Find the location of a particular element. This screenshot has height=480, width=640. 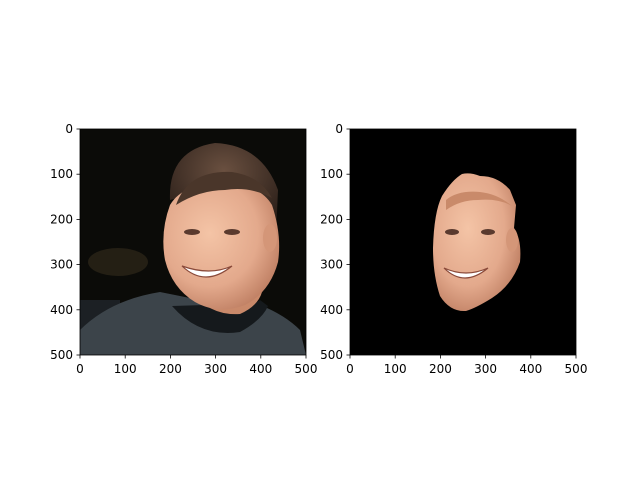

right-y-tick-label: 400 is located at coordinates (331, 310).